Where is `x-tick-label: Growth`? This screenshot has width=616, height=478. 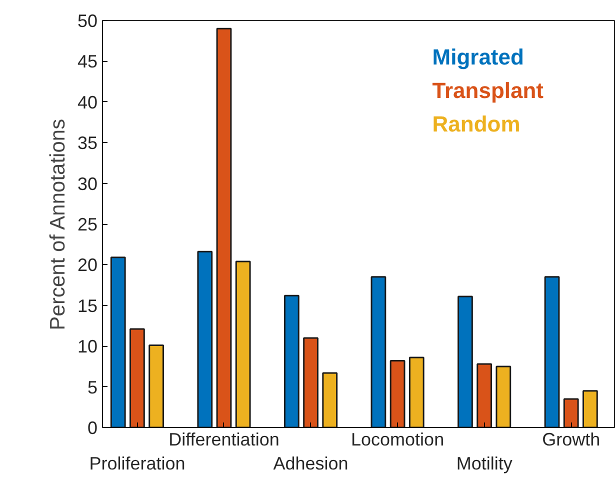 x-tick-label: Growth is located at coordinates (571, 440).